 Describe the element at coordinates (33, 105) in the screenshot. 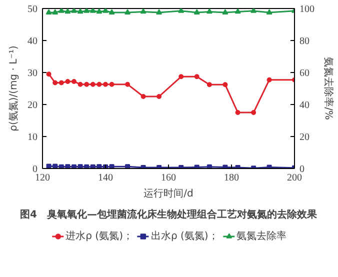

I see `y-tick-label: 20` at that location.